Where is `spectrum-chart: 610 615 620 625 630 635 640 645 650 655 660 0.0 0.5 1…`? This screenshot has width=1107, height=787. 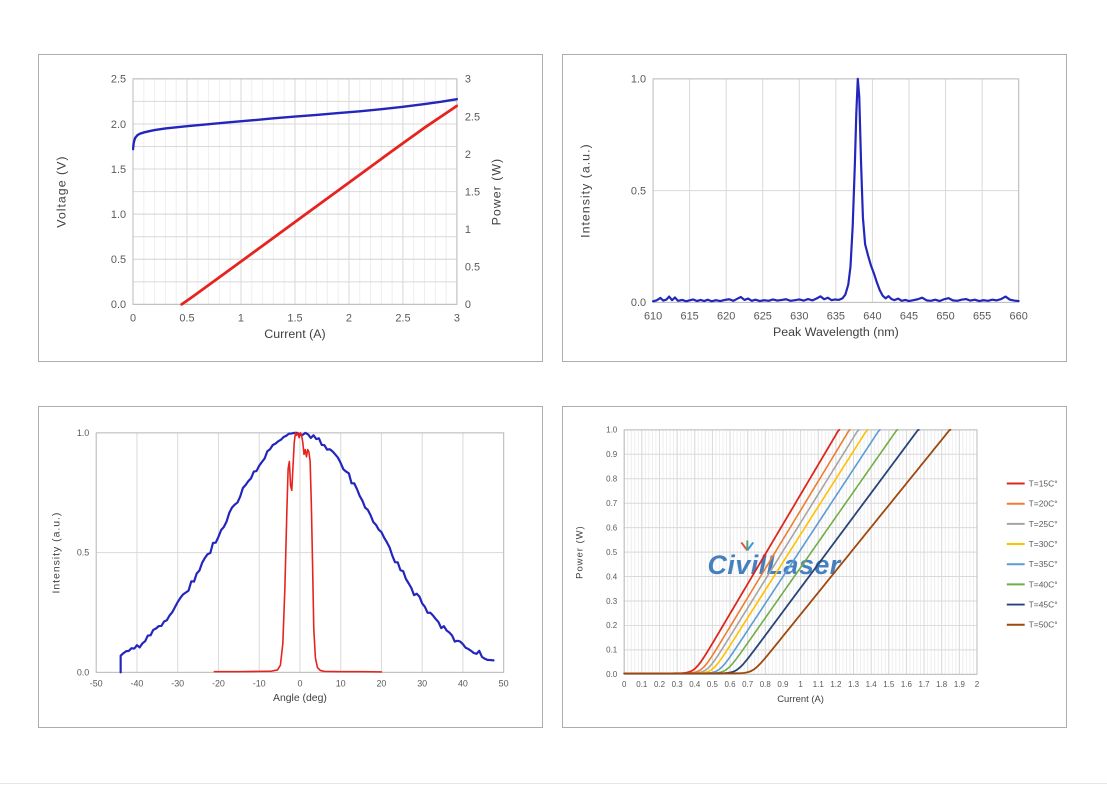 spectrum-chart: 610 615 620 625 630 635 640 645 650 655 660 0.0 0.5 1… is located at coordinates (803, 206).